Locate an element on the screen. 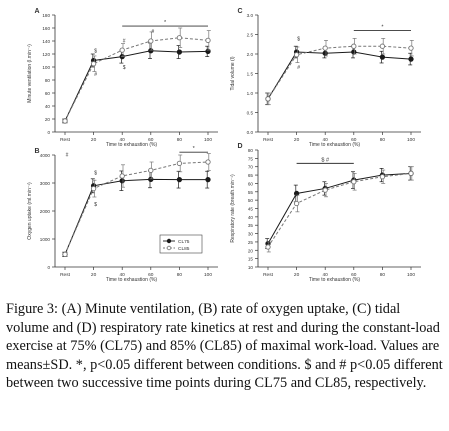 Image resolution: width=449 pixels, height=431 pixels. legend-label: CL85 is located at coordinates (184, 249).